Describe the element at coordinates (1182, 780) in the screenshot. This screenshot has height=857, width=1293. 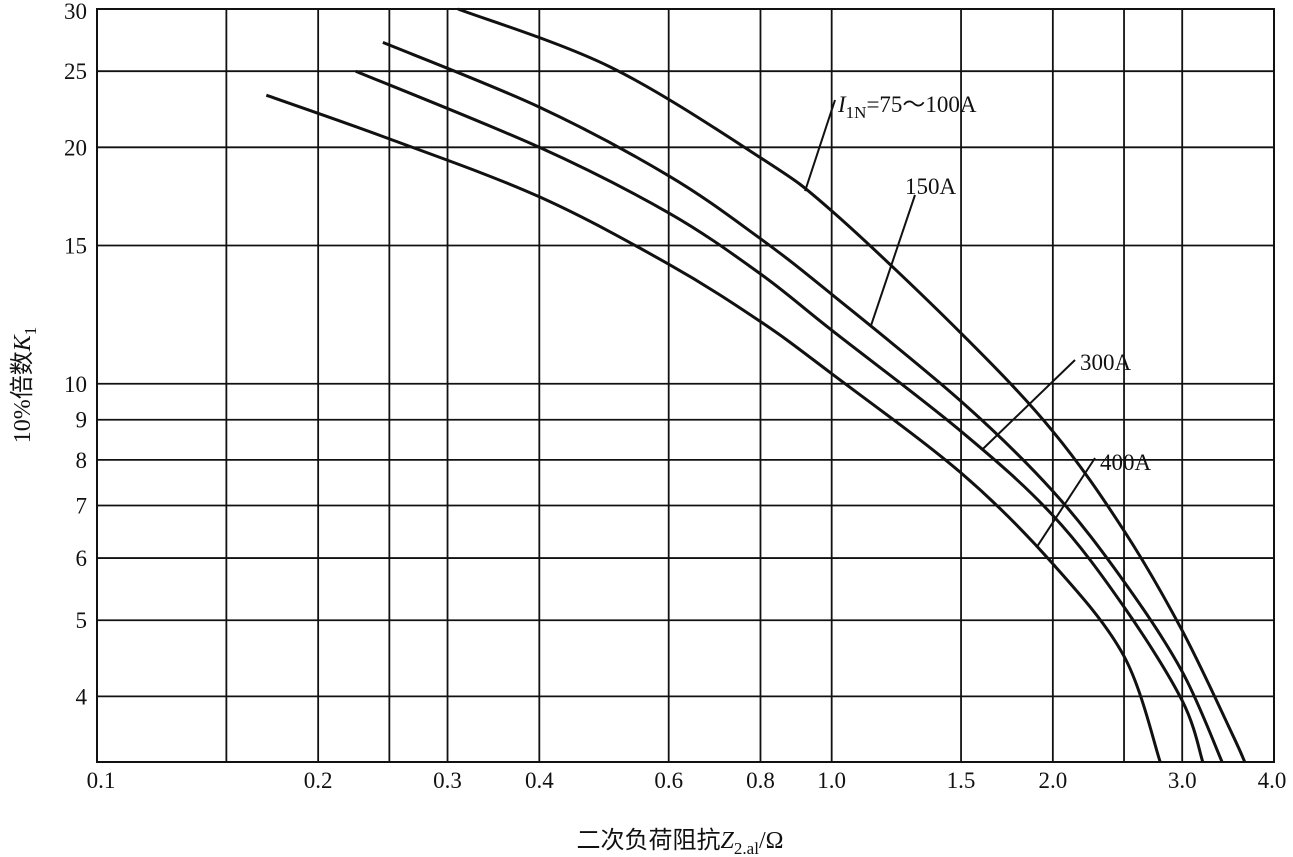
I see `x-tick-label: 3.0` at that location.